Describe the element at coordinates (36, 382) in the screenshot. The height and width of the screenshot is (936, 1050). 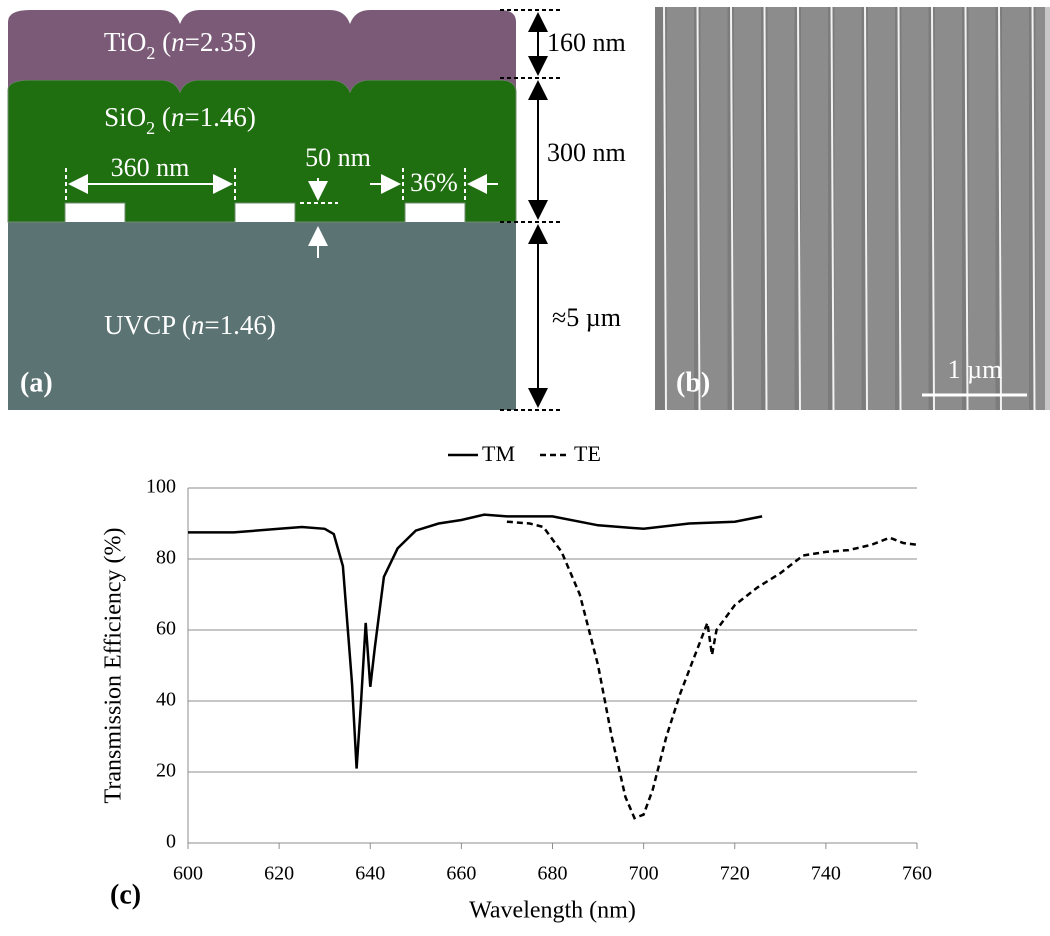
I see `panel-label: (a)` at that location.